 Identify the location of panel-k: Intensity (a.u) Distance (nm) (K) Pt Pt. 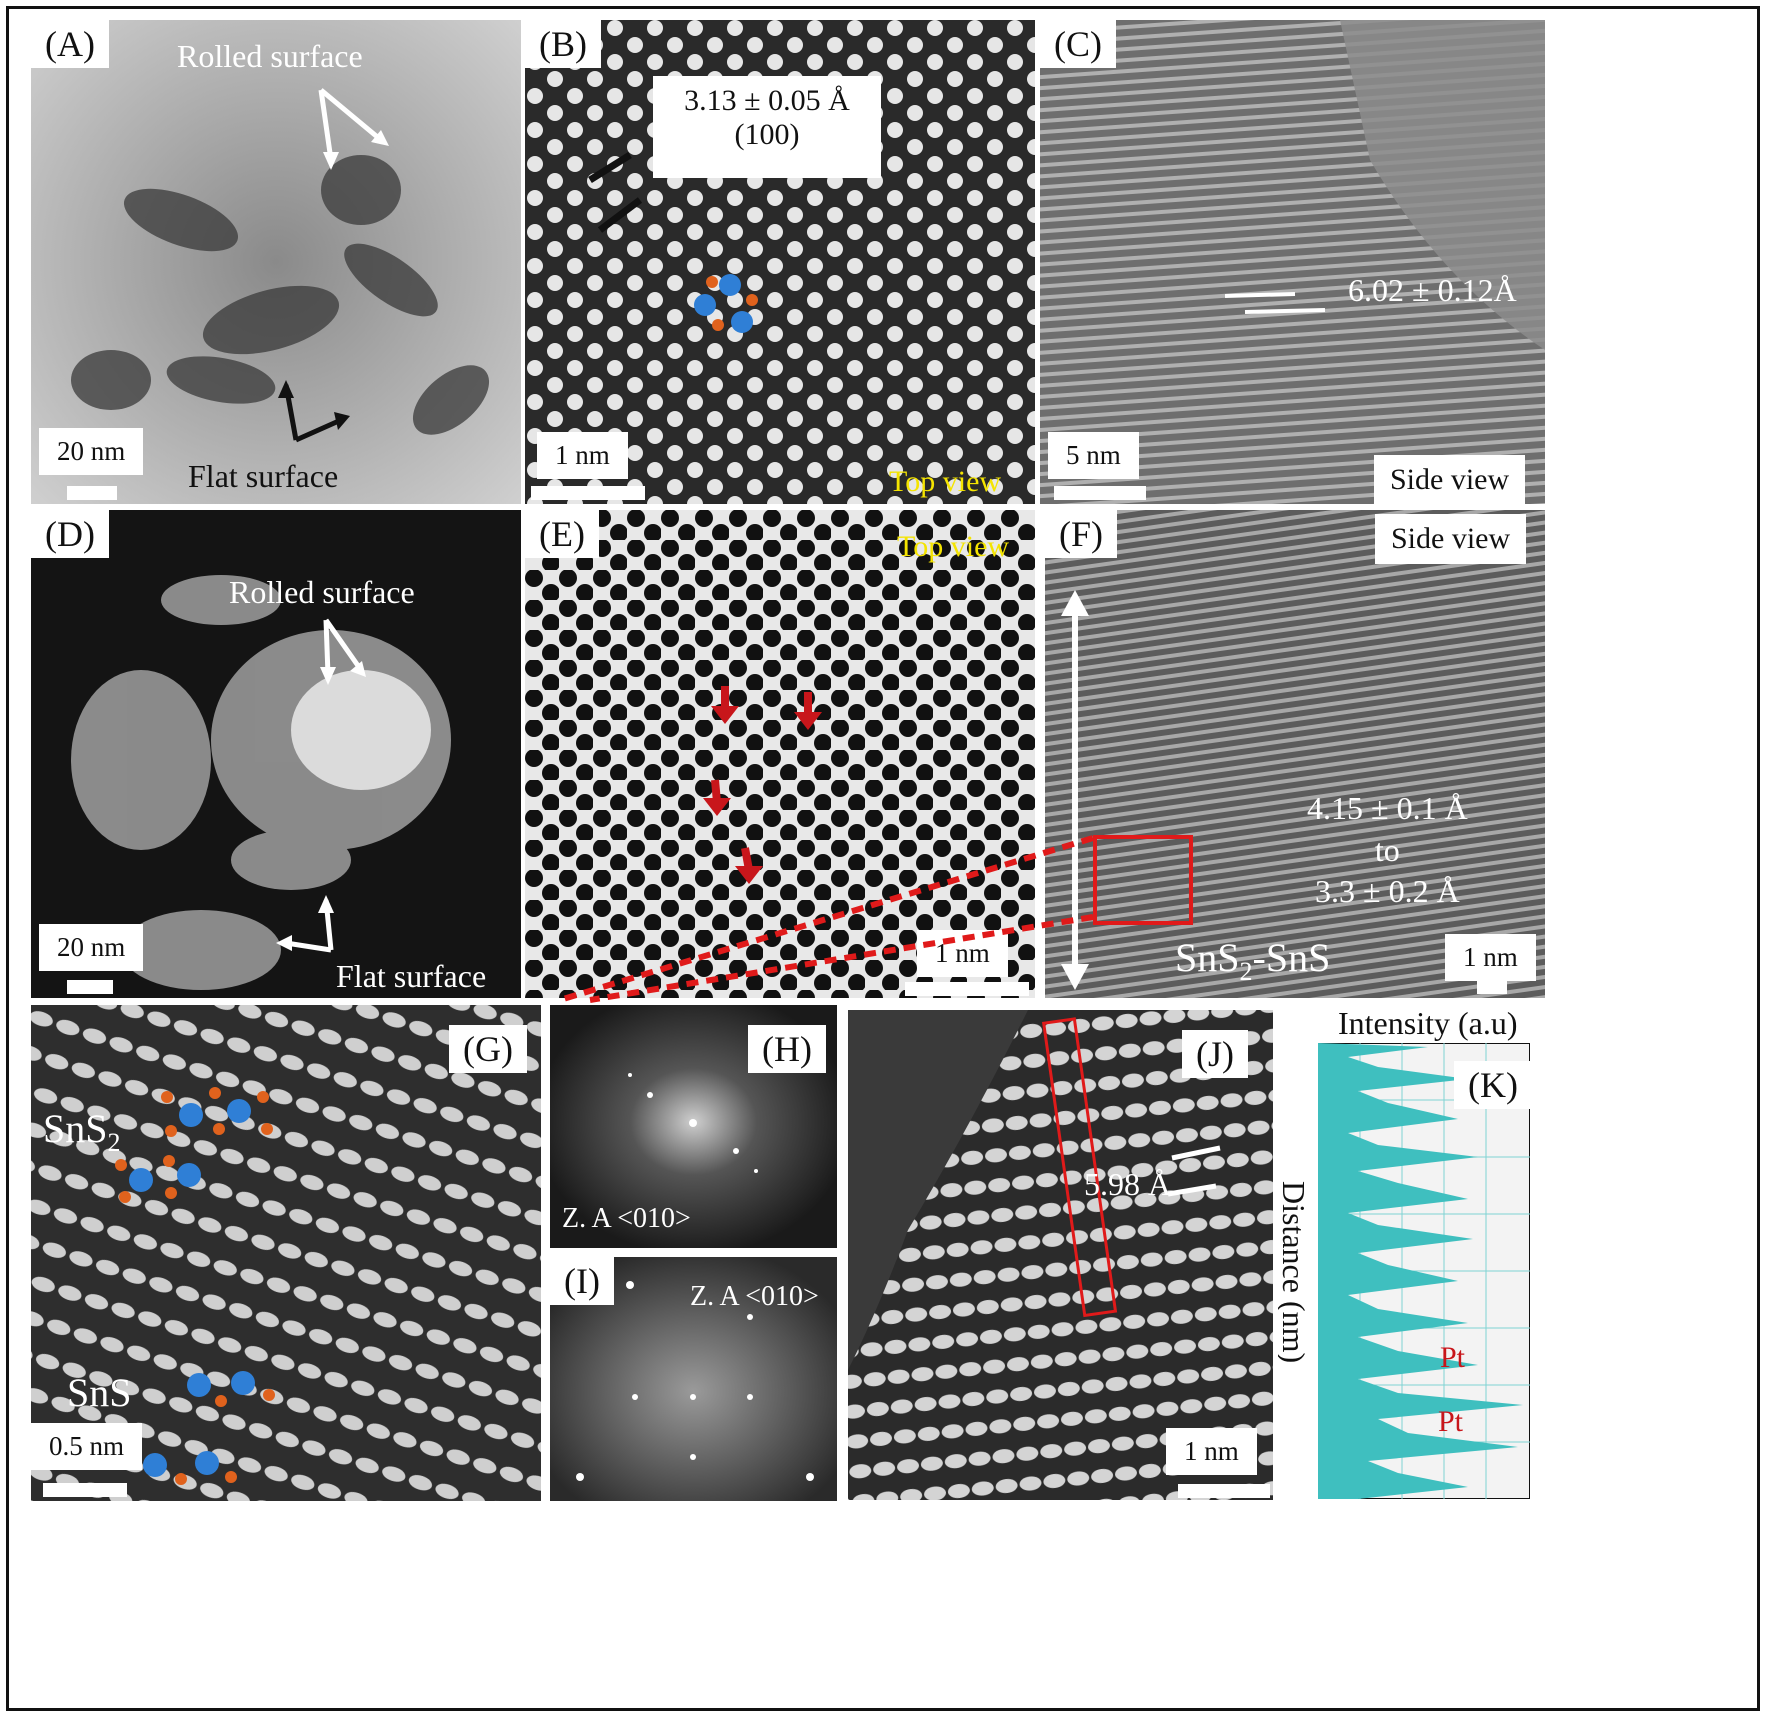
(1413, 1255).